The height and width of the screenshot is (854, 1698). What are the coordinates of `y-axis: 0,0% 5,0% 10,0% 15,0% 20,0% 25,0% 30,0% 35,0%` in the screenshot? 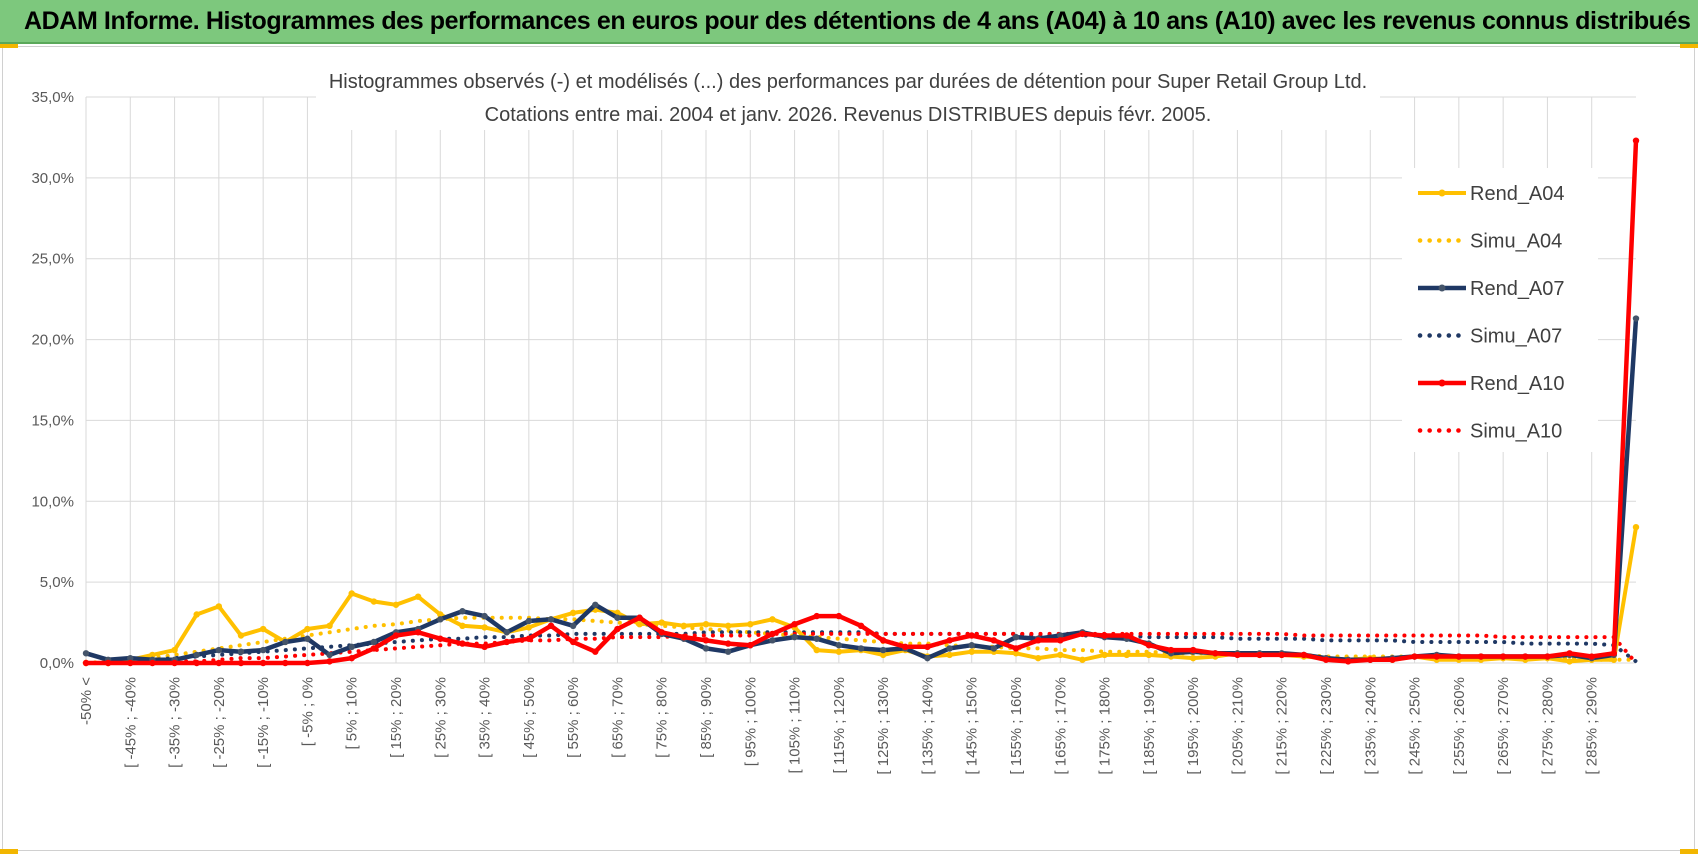 It's located at (52, 380).